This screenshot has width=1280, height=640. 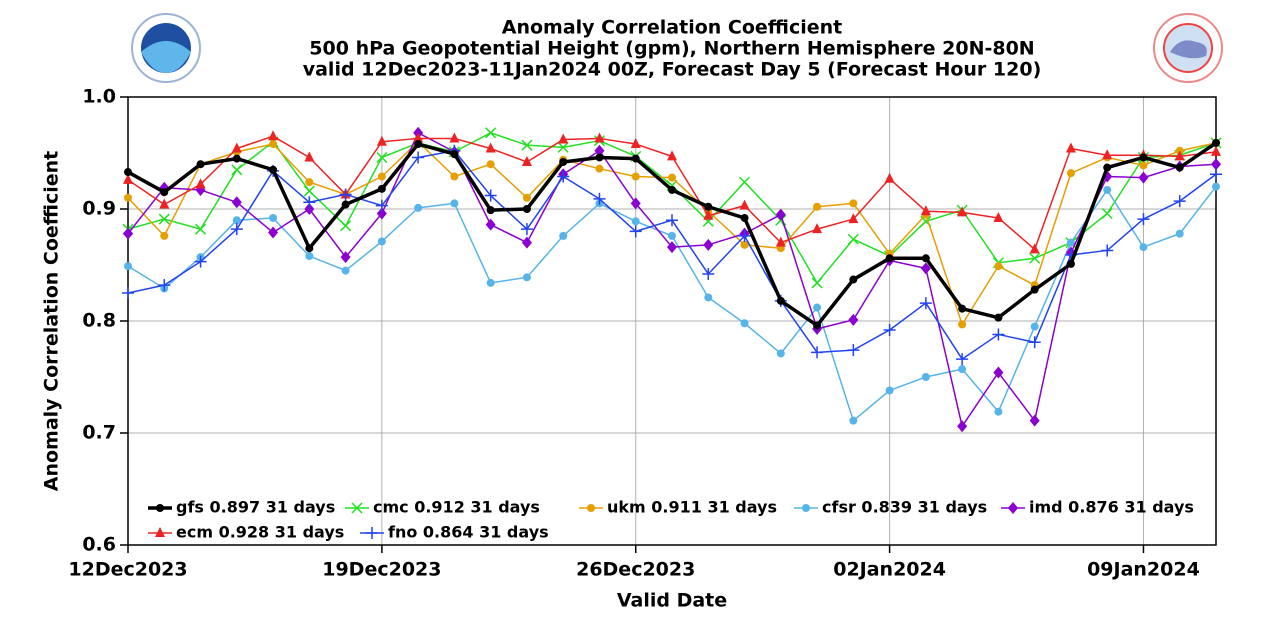 What do you see at coordinates (672, 28) in the screenshot?
I see `chart-title: Anomaly Correlation Coefficient` at bounding box center [672, 28].